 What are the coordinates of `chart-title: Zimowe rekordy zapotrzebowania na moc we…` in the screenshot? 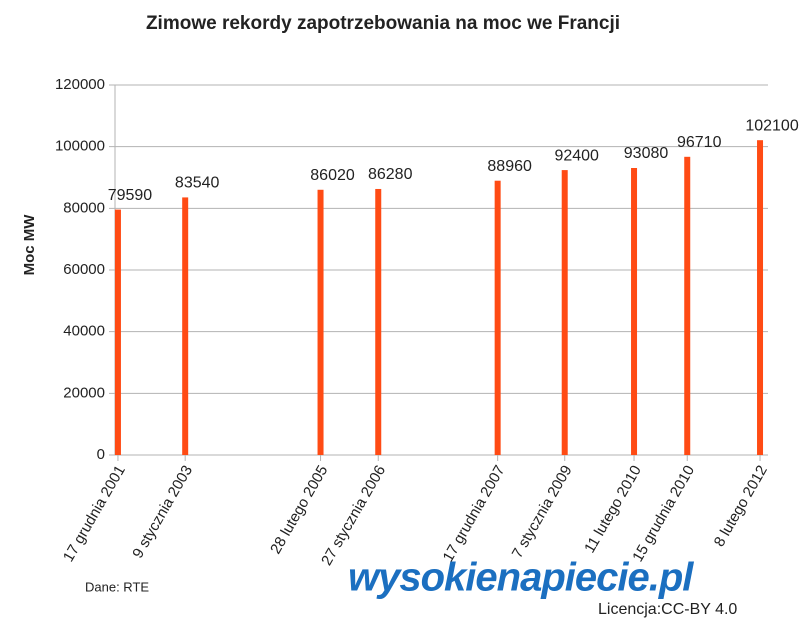 It's located at (383, 23).